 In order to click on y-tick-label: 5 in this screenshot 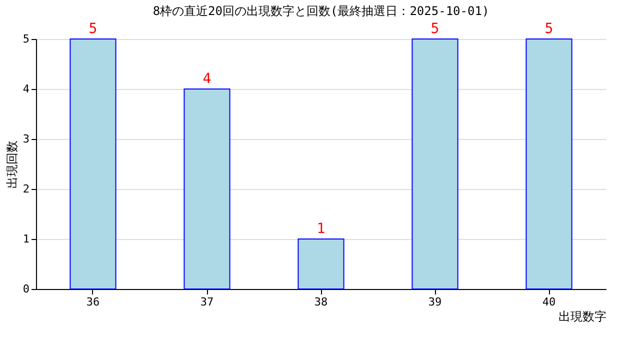, I will do `click(26, 39)`.